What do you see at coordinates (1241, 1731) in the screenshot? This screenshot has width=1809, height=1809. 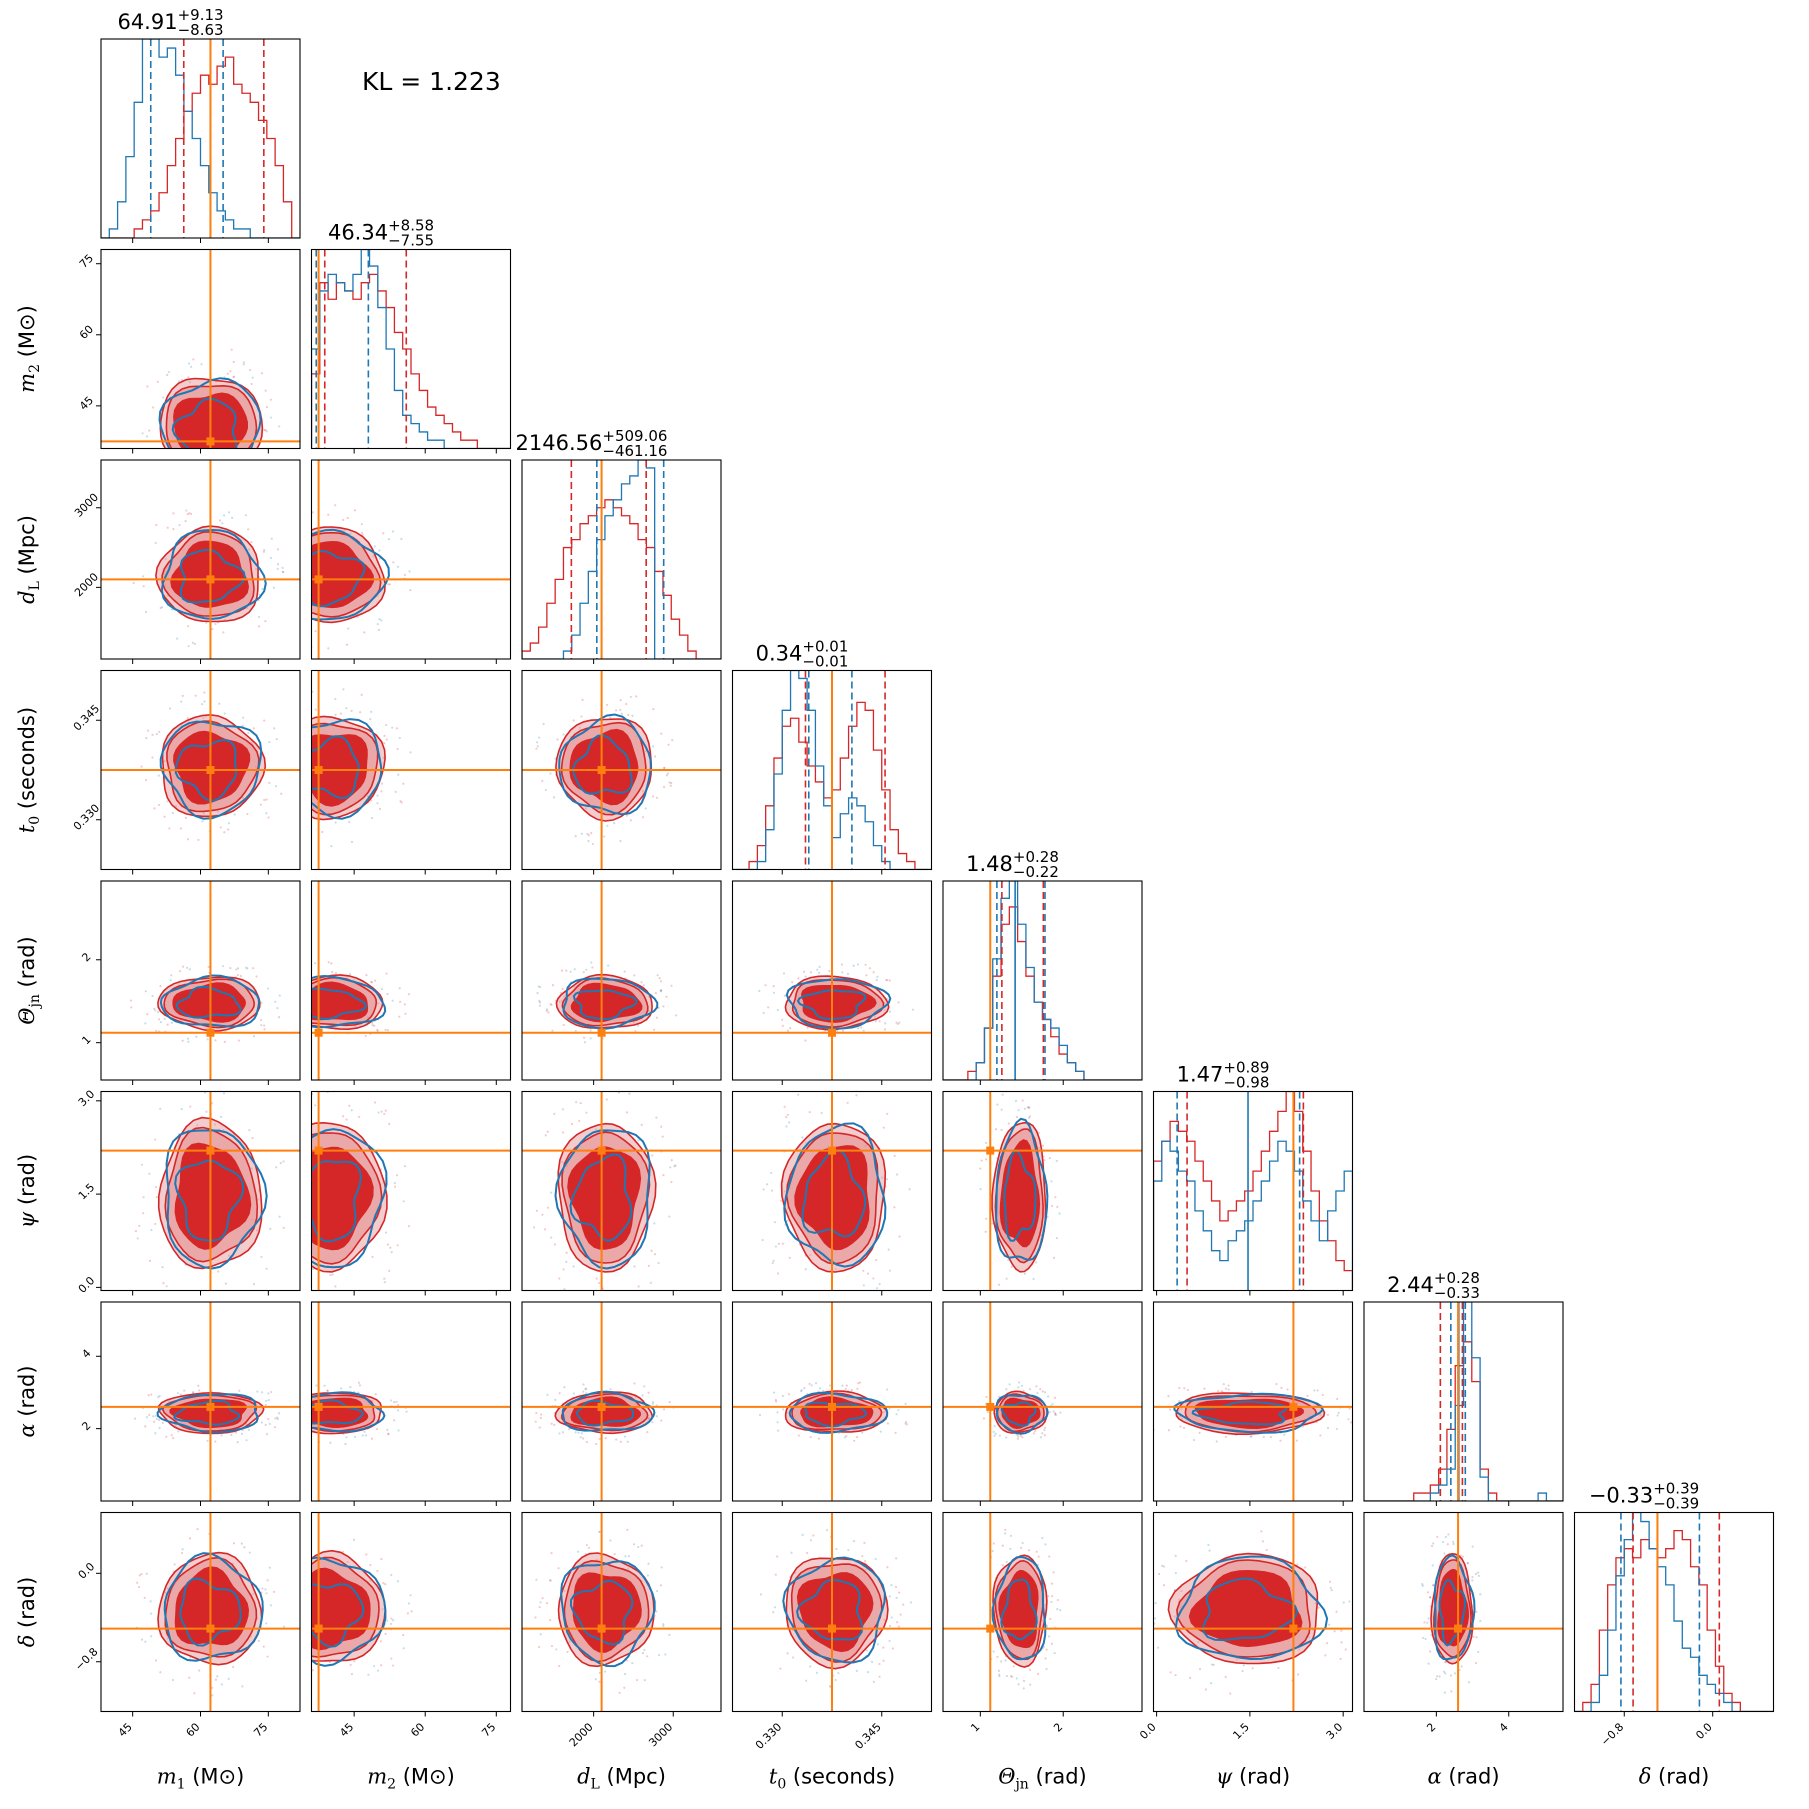 I see `x-tick-label: 1.5` at bounding box center [1241, 1731].